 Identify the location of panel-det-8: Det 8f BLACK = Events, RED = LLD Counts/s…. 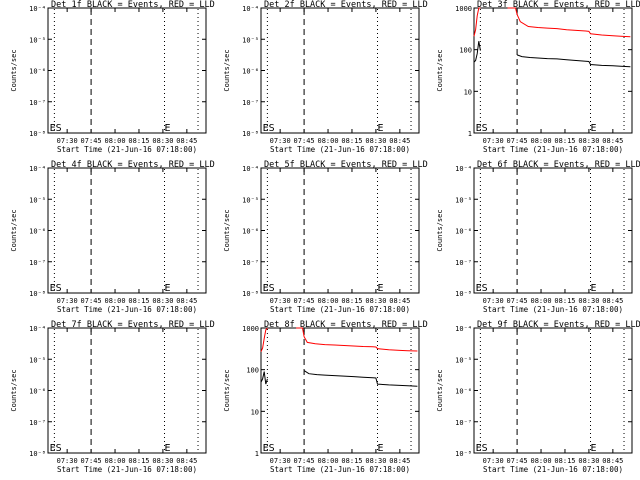
(325, 397).